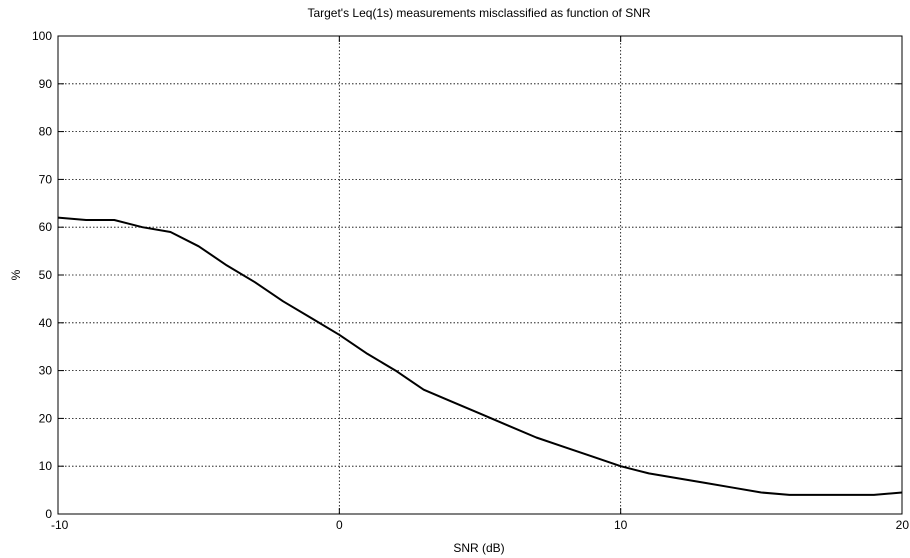 The image size is (910, 558). What do you see at coordinates (46, 179) in the screenshot?
I see `y-tick-label: 70` at bounding box center [46, 179].